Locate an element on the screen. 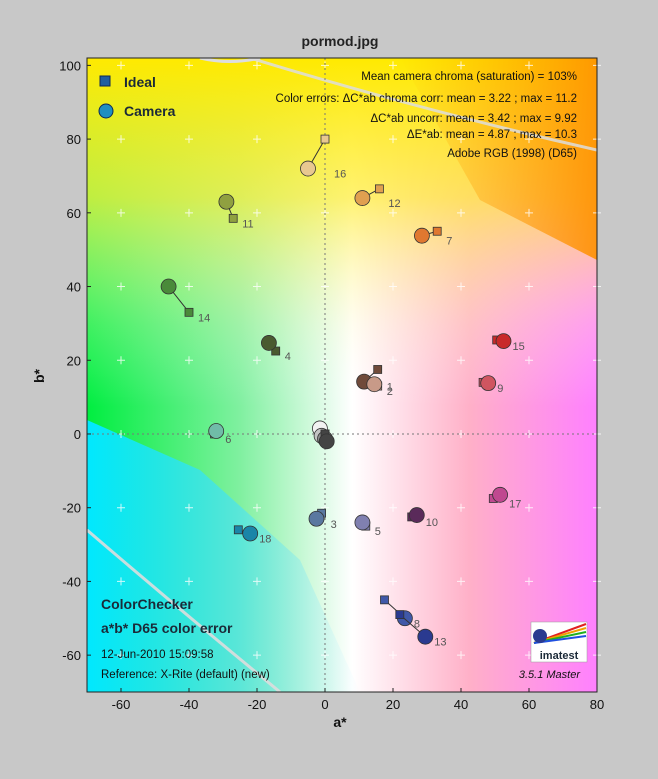 This screenshot has height=779, width=658. patch-label: 10 is located at coordinates (432, 523).